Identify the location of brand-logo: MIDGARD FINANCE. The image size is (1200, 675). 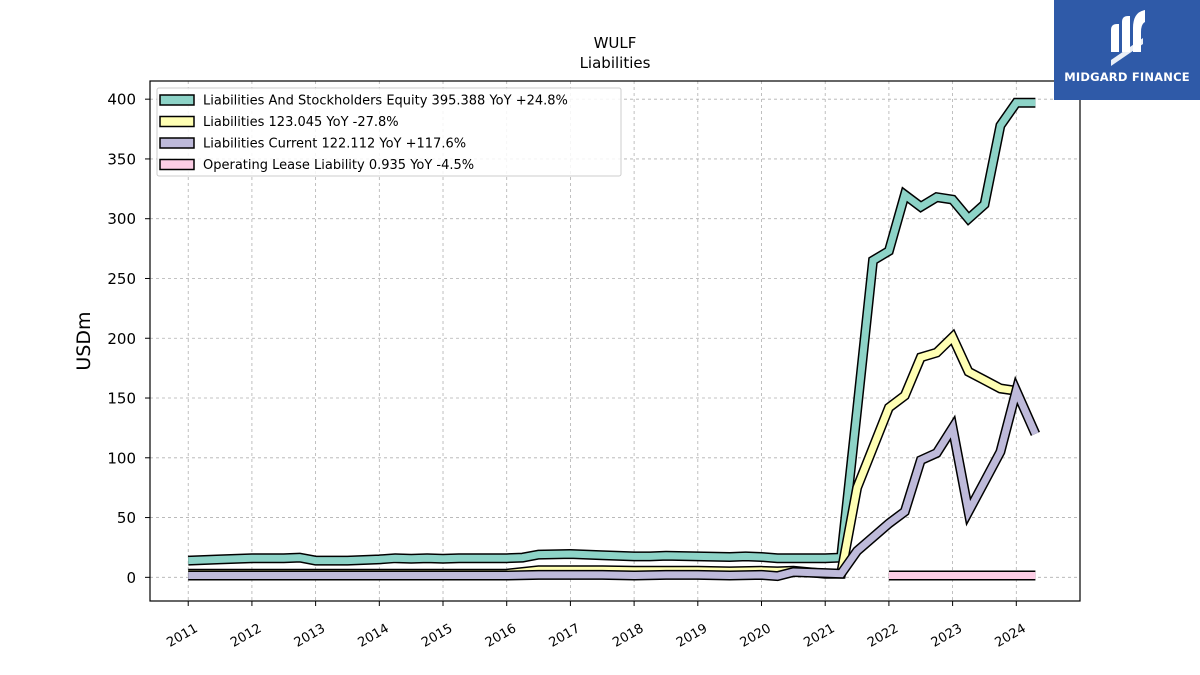
(1127, 50).